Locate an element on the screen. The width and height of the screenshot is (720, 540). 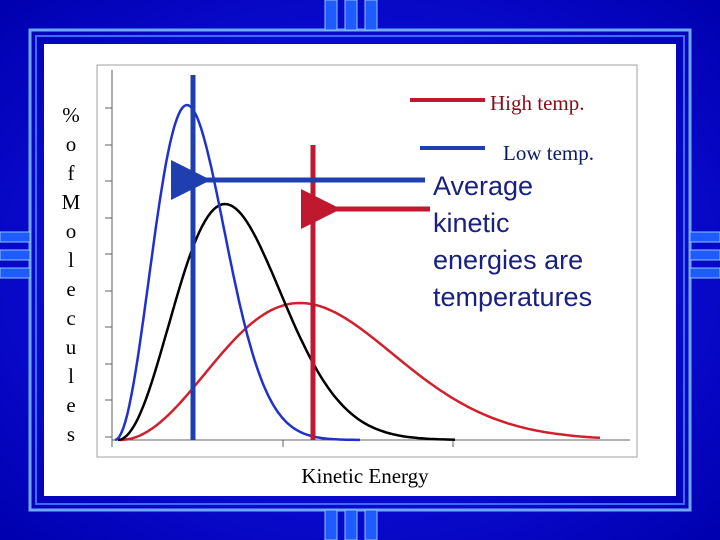
y-axis-label-letter: M is located at coordinates (71, 202).